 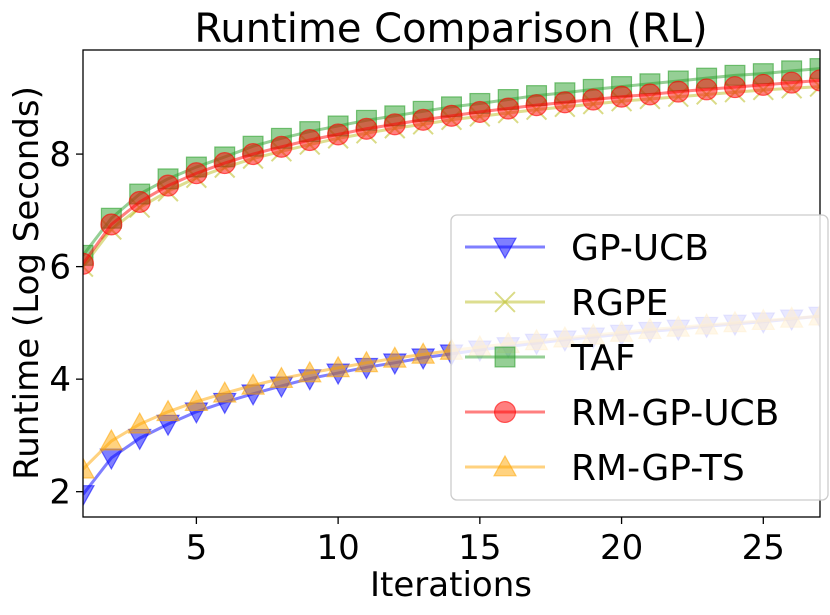 What do you see at coordinates (640, 248) in the screenshot?
I see `legend-label: GP-UCB` at bounding box center [640, 248].